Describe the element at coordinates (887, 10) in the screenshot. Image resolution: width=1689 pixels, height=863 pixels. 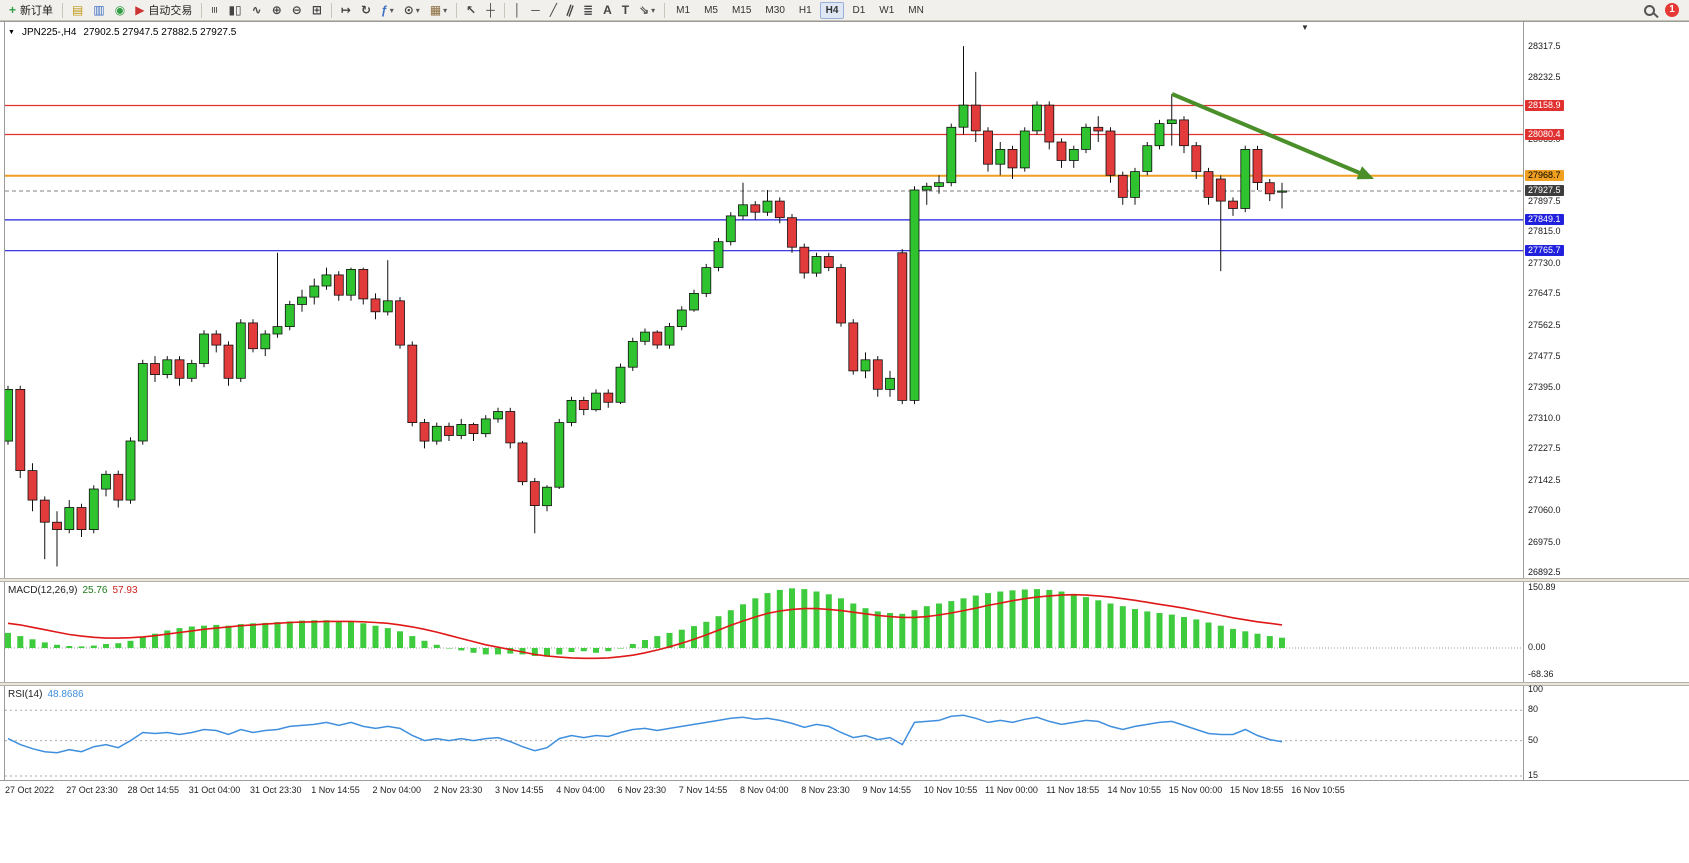
I see `timeframe-button-w1: W1` at that location.